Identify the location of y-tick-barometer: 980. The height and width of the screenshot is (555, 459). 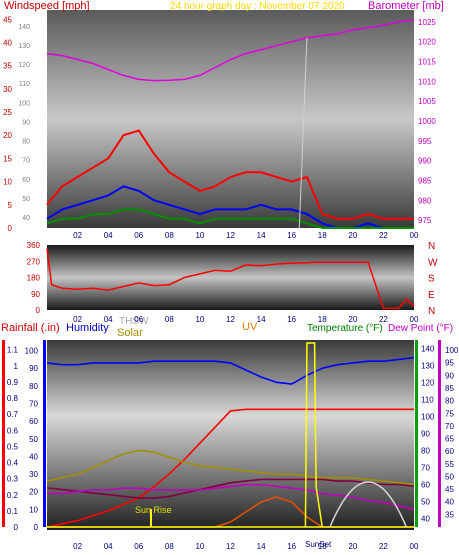
(425, 200).